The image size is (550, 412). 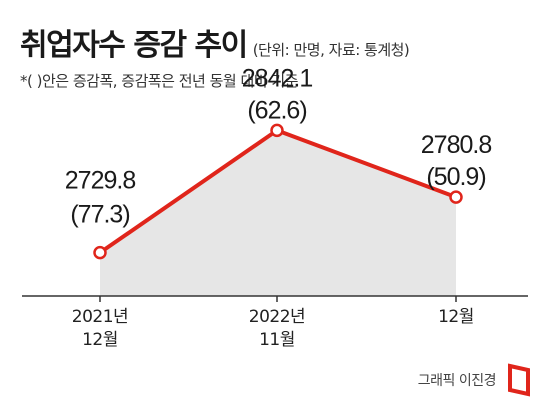 I want to click on unit-note: (단위: 만명, 자료: 통계청), so click(x=331, y=50).